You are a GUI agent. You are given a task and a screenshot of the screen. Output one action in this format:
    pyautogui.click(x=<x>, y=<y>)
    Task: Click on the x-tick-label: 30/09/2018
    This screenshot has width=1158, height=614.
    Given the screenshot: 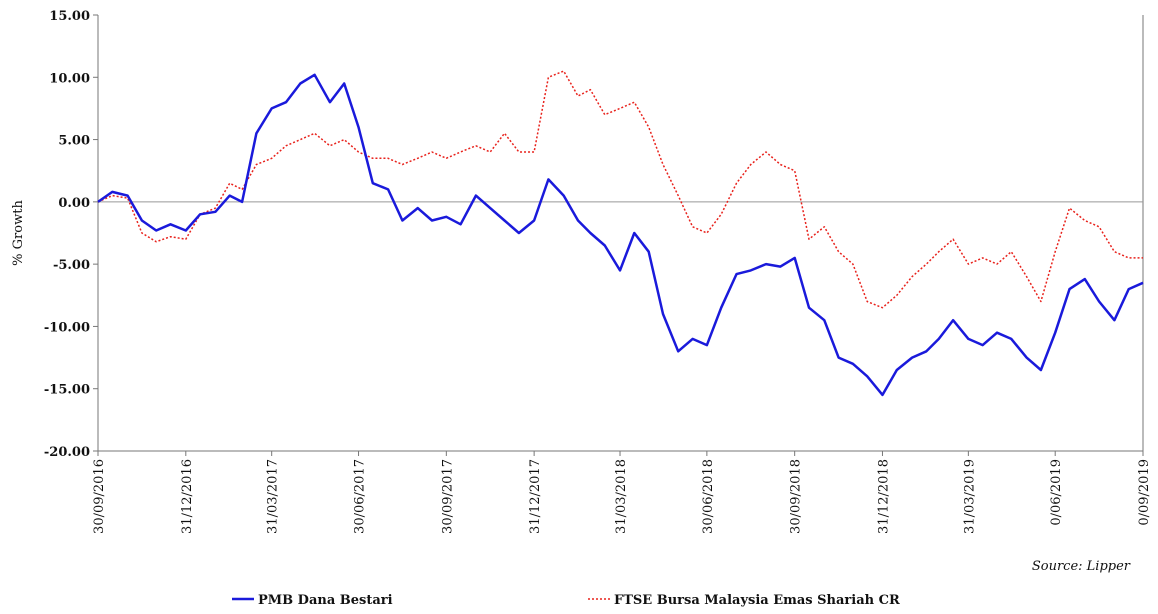 What is the action you would take?
    pyautogui.click(x=796, y=496)
    